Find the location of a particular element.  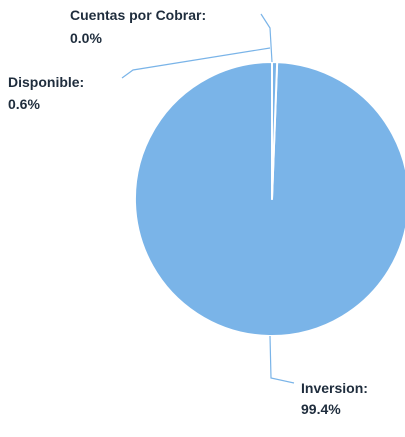

leader-line-disponible is located at coordinates (196, 63).